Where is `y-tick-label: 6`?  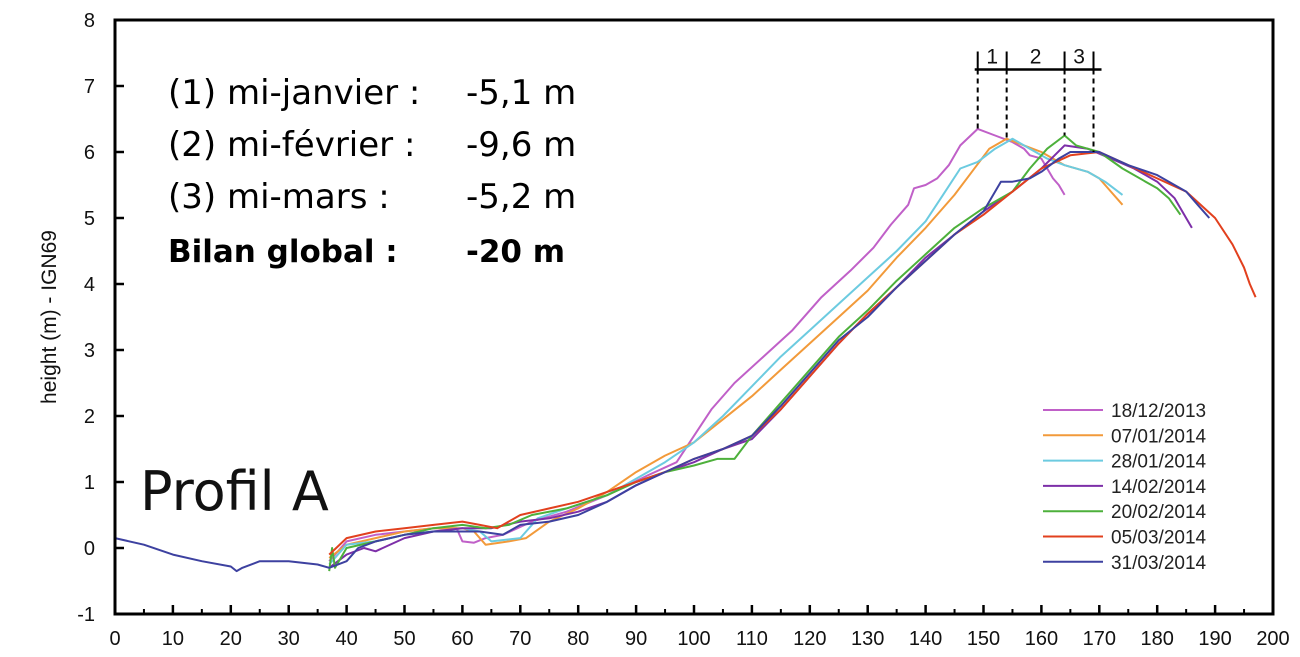 y-tick-label: 6 is located at coordinates (89, 153).